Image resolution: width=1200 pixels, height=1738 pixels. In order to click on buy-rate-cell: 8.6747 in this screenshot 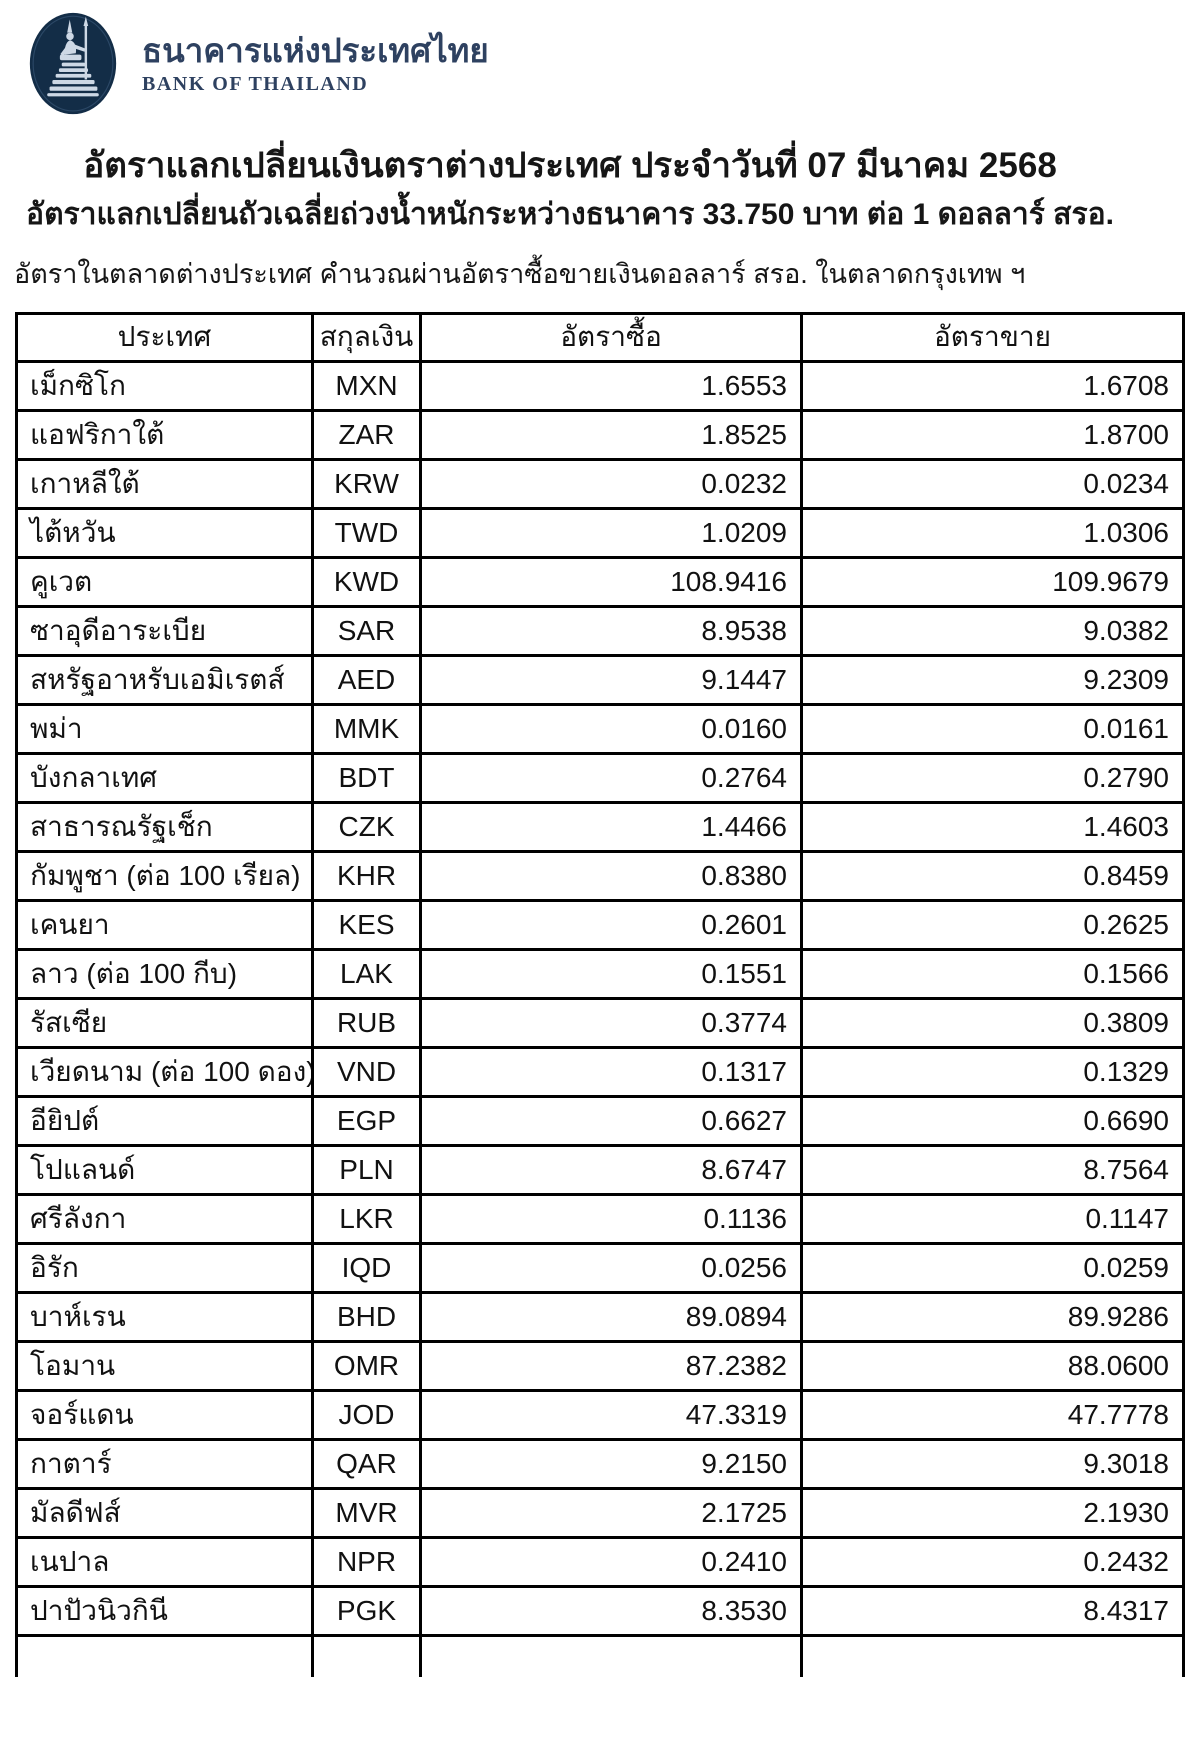, I will do `click(611, 1169)`.